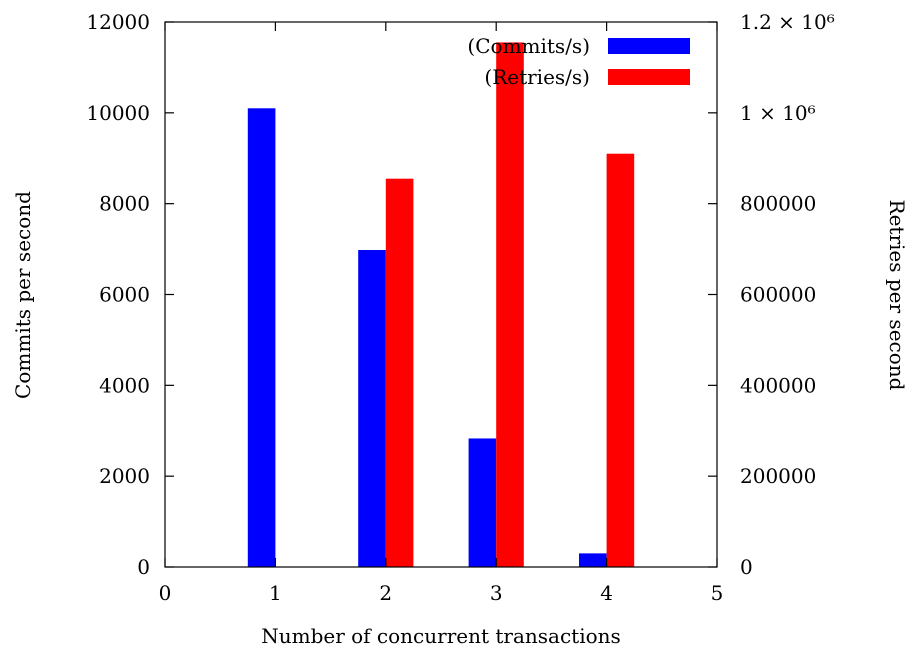 This screenshot has height=654, width=914. Describe the element at coordinates (275, 593) in the screenshot. I see `x-tick-label: 1` at that location.